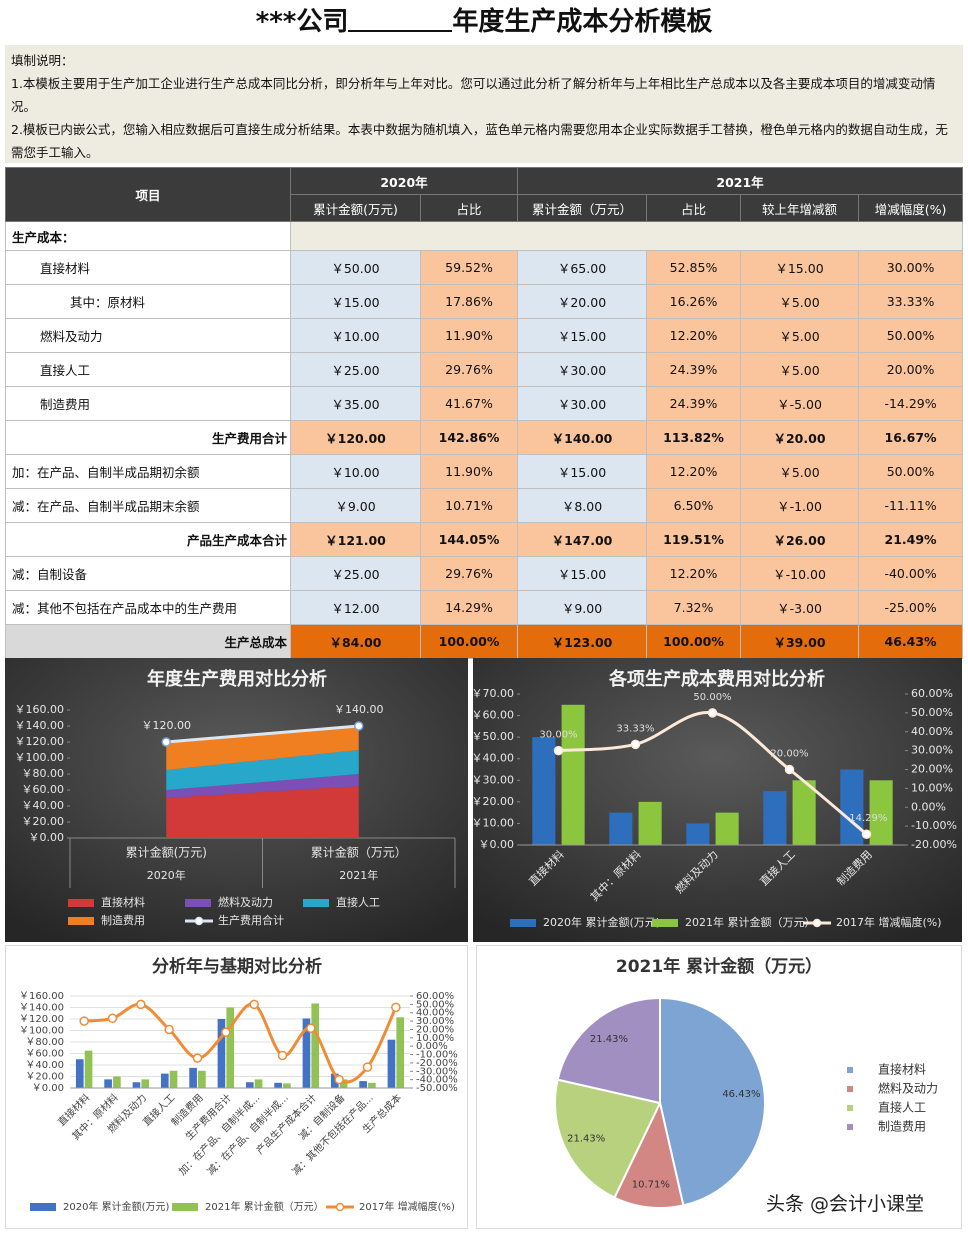 Image resolution: width=968 pixels, height=1243 pixels. Describe the element at coordinates (800, 369) in the screenshot. I see `cell-value: ￥5.00` at that location.